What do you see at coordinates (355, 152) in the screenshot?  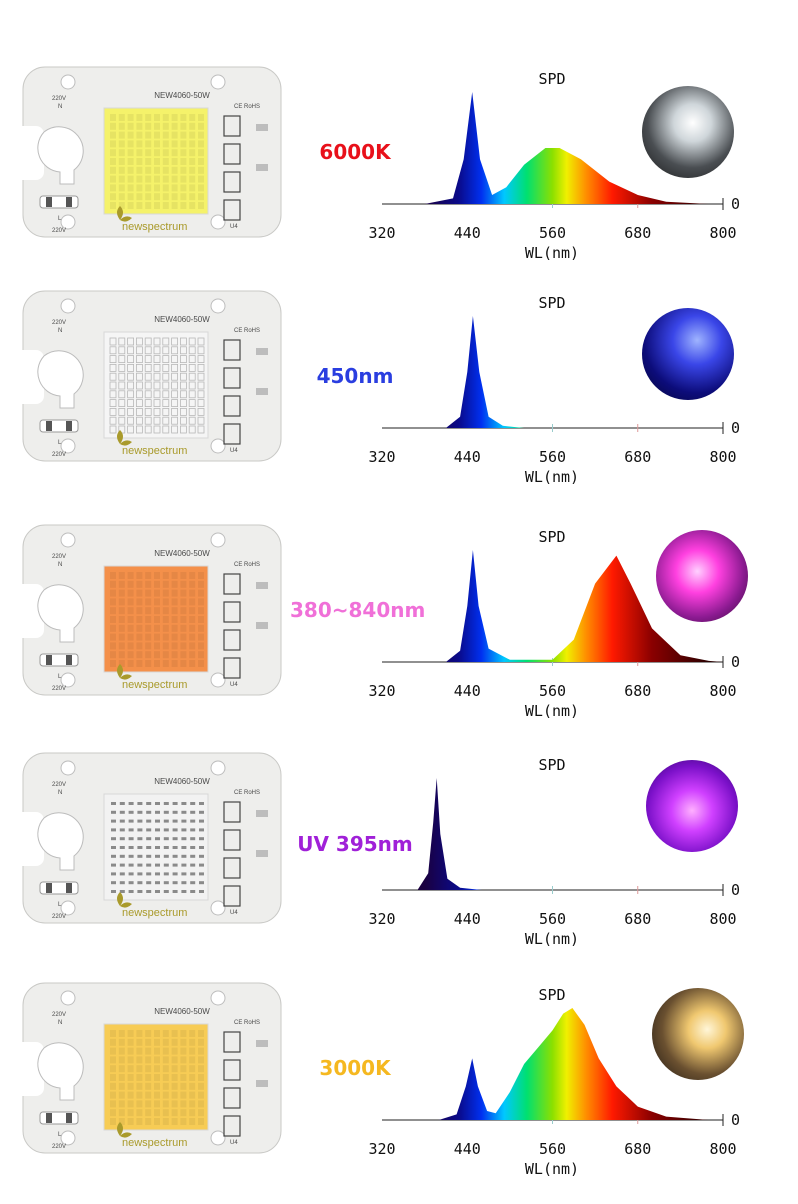 I see `spectrum-label: 6000K` at bounding box center [355, 152].